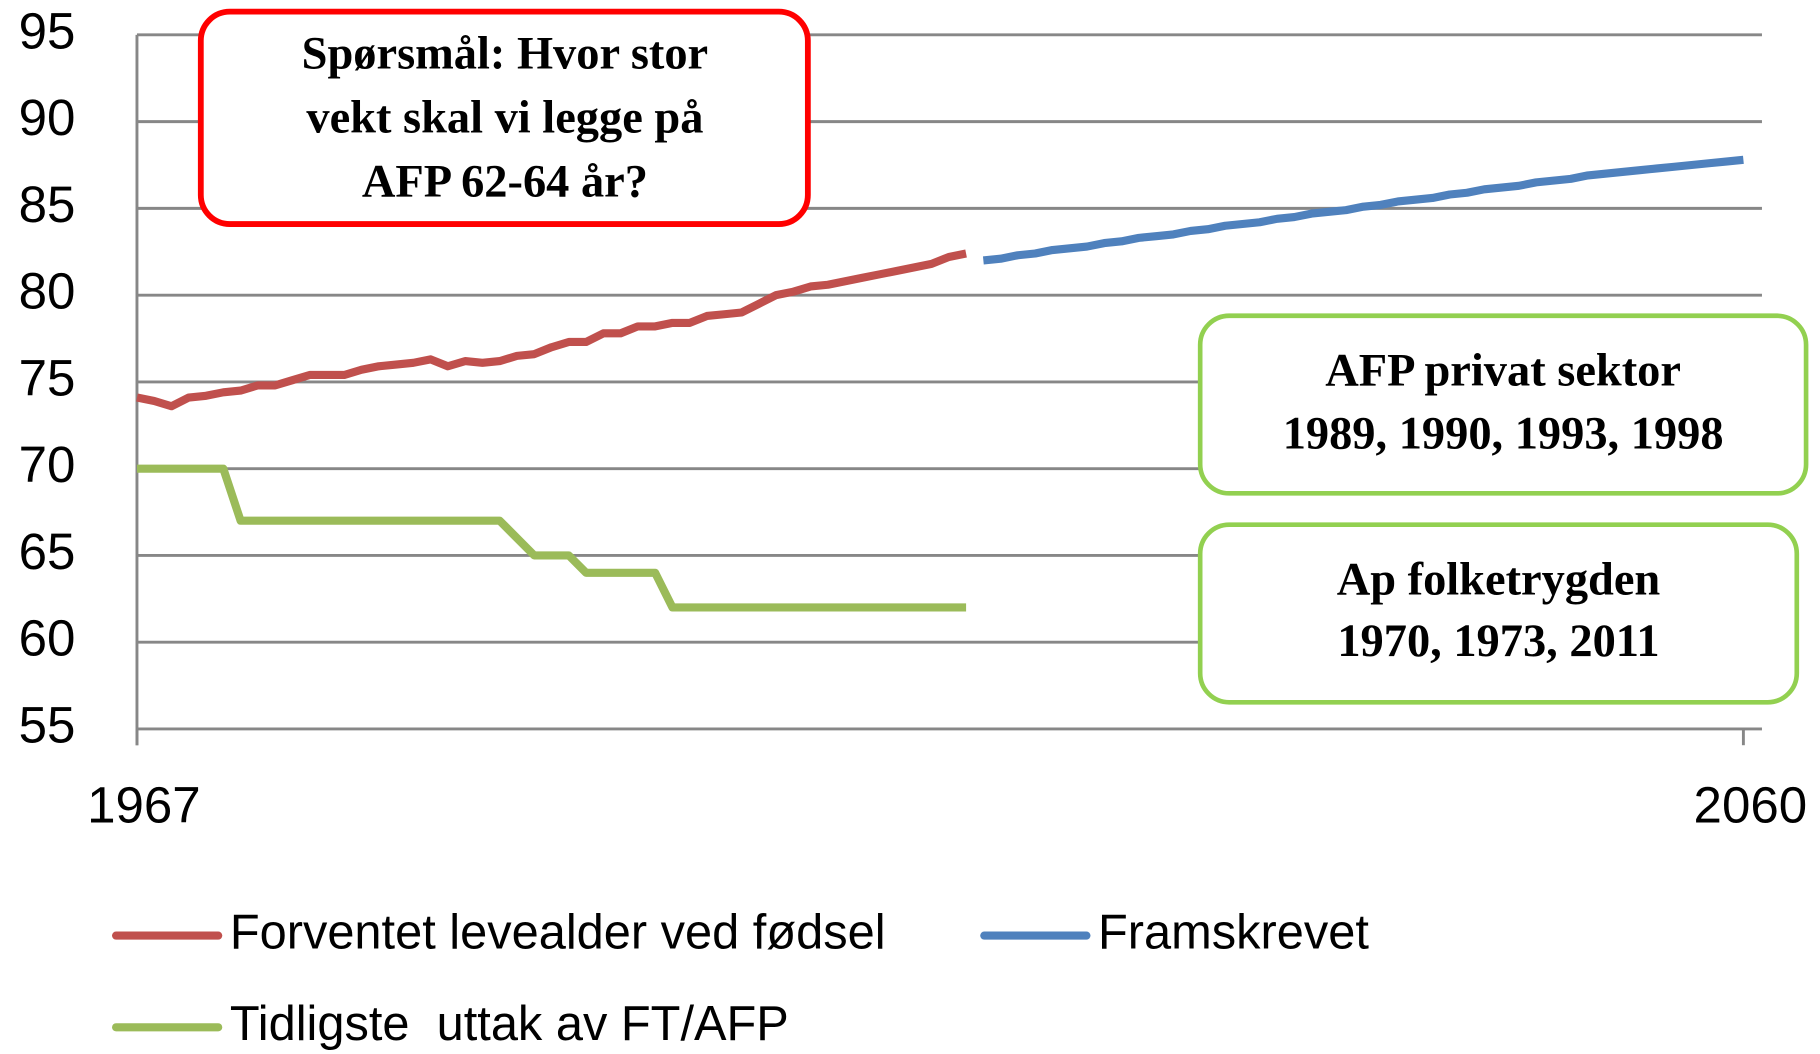 This screenshot has height=1054, width=1820. I want to click on y-tick-label: 60, so click(47, 638).